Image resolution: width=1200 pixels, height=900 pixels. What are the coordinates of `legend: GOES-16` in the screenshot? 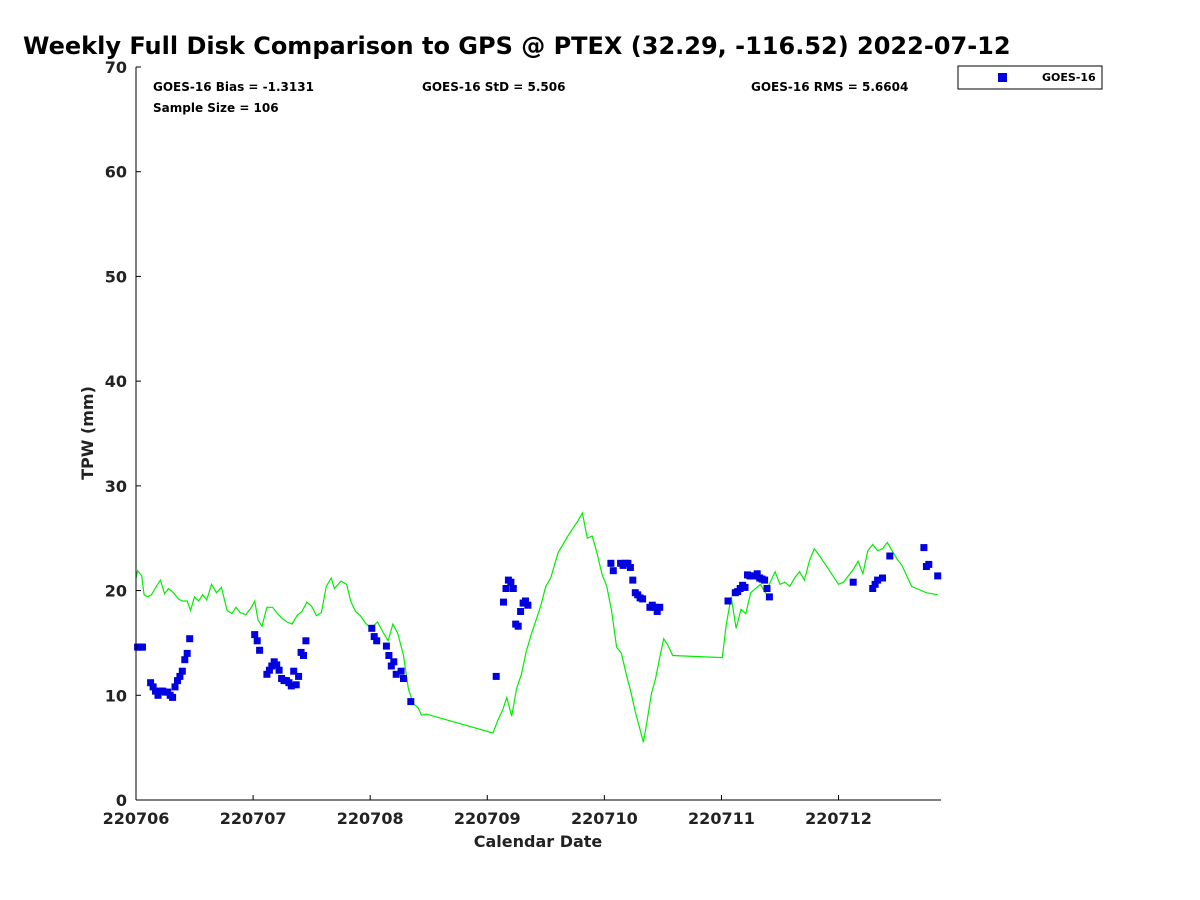 It's located at (1030, 77).